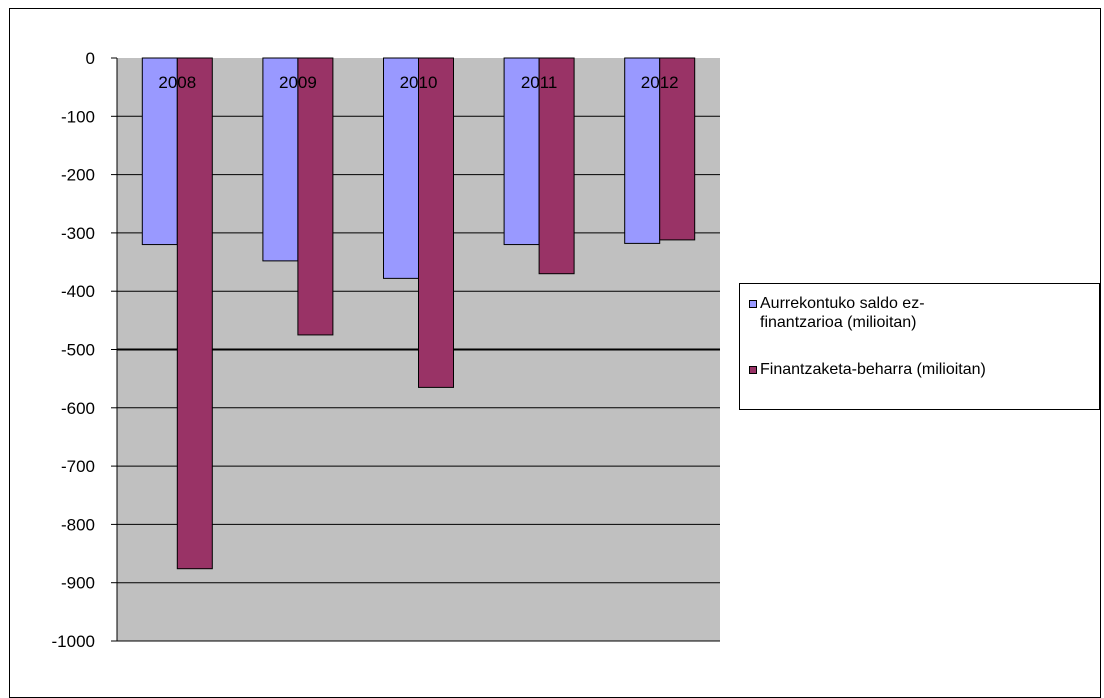 The height and width of the screenshot is (698, 1104). I want to click on x-category-label: 2009, so click(298, 82).